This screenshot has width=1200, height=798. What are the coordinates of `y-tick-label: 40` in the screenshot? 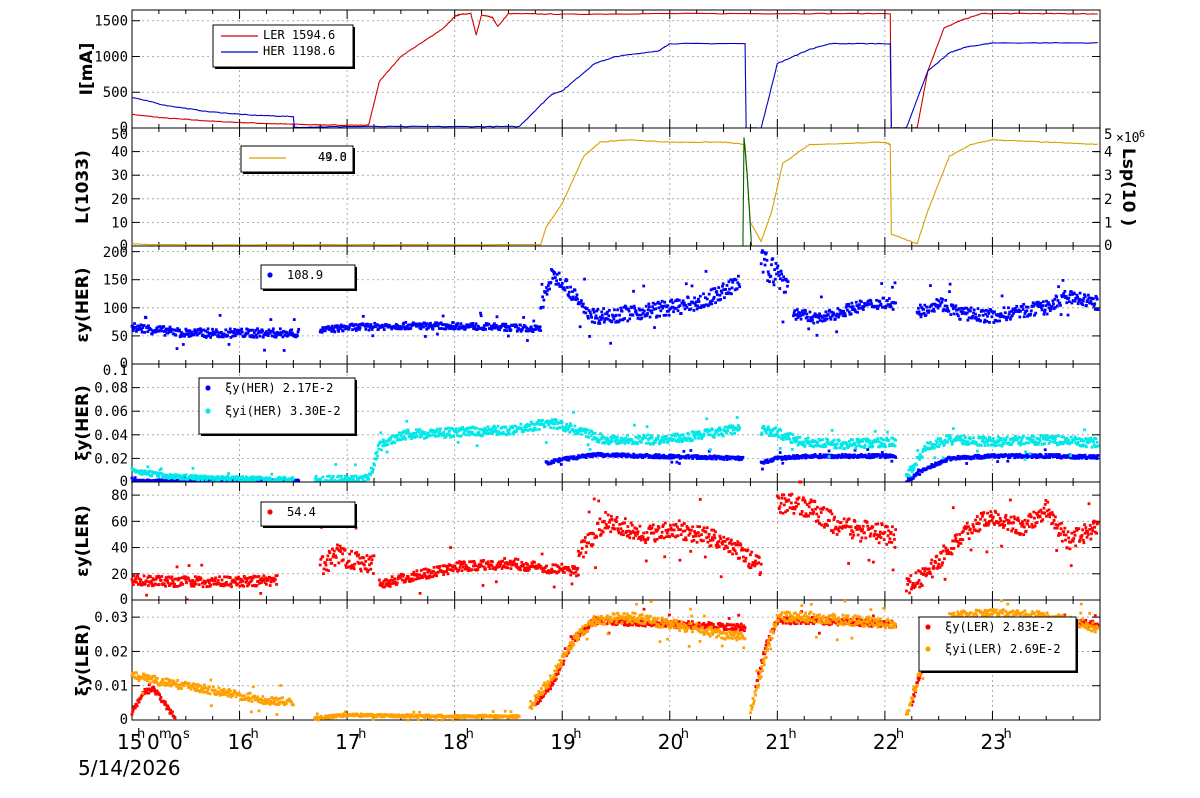 It's located at (119, 153).